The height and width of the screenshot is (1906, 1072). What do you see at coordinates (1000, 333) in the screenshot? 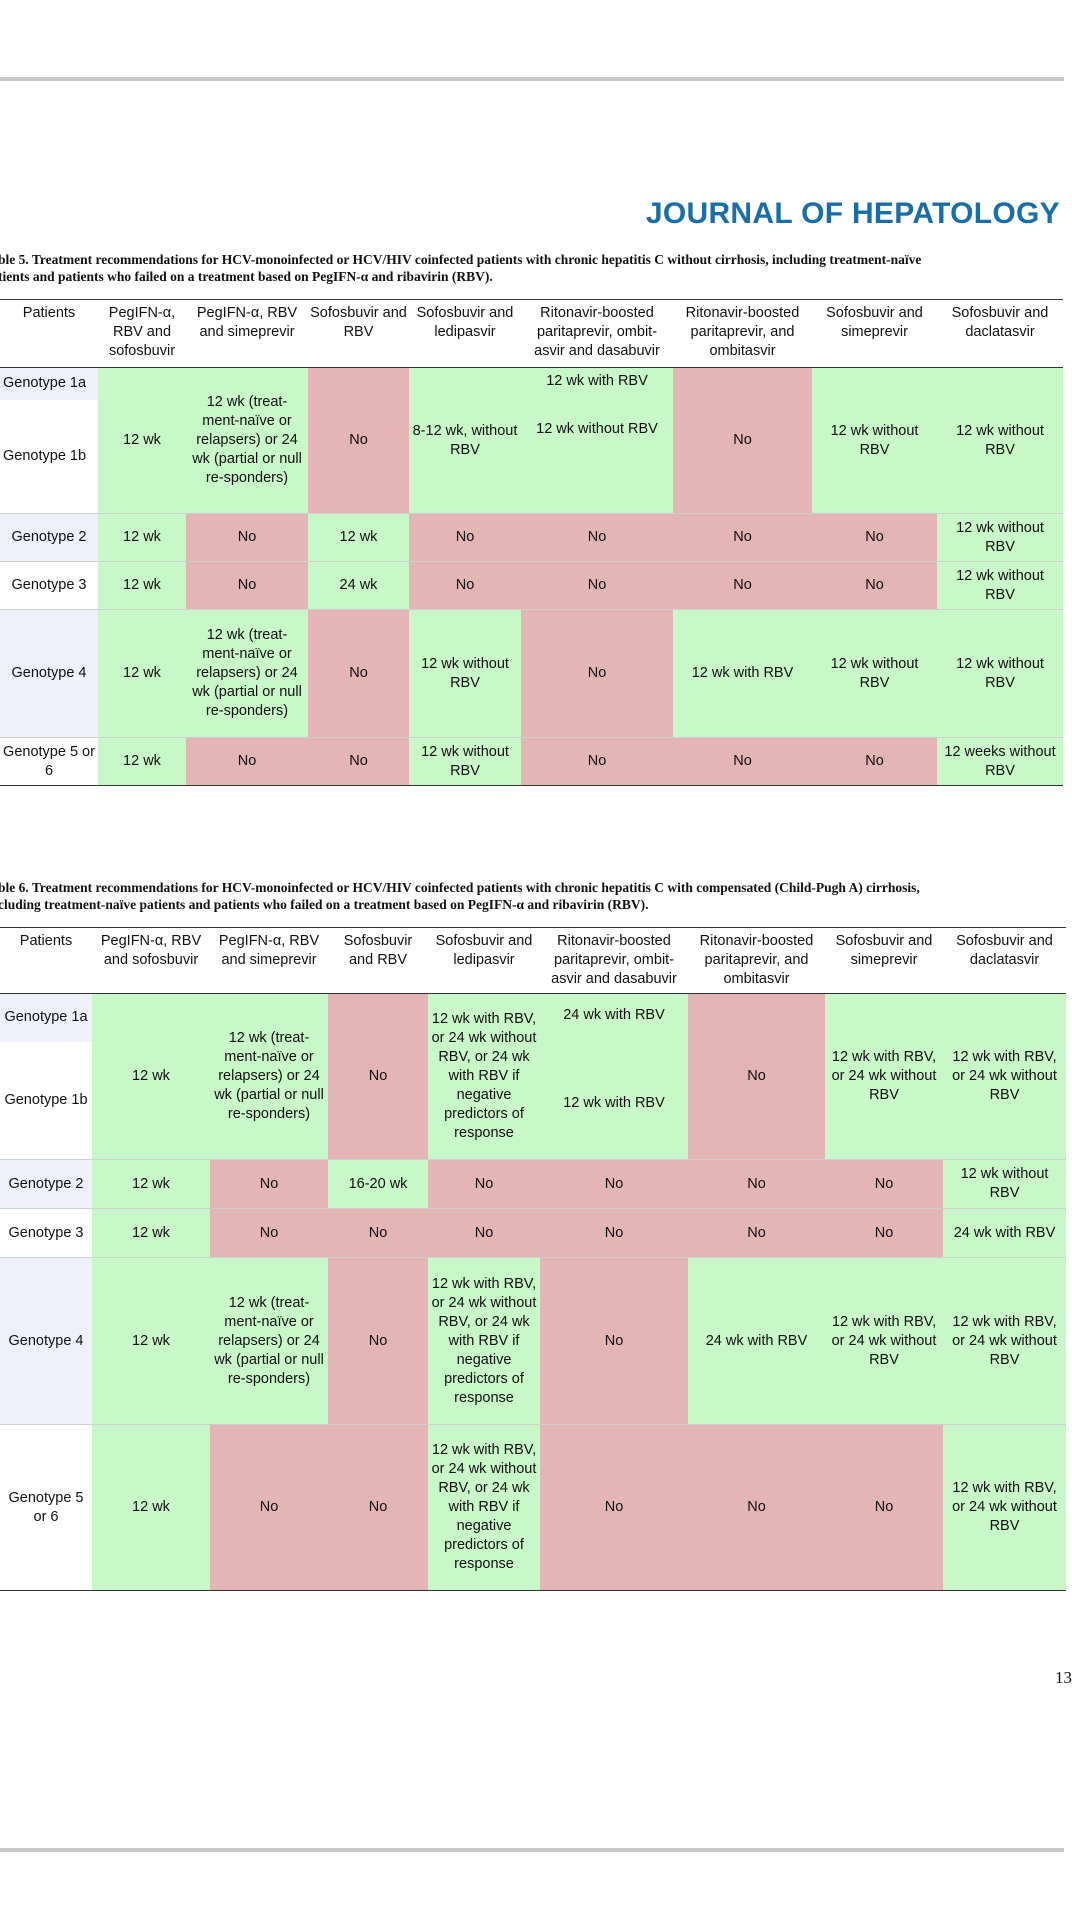
I see `table5-header-cell: Sofosbuvir and daclatasvir` at bounding box center [1000, 333].